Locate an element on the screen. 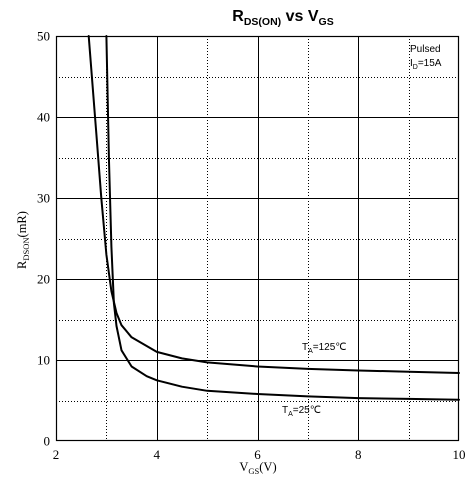  x-tick-label: 10 is located at coordinates (459, 454).